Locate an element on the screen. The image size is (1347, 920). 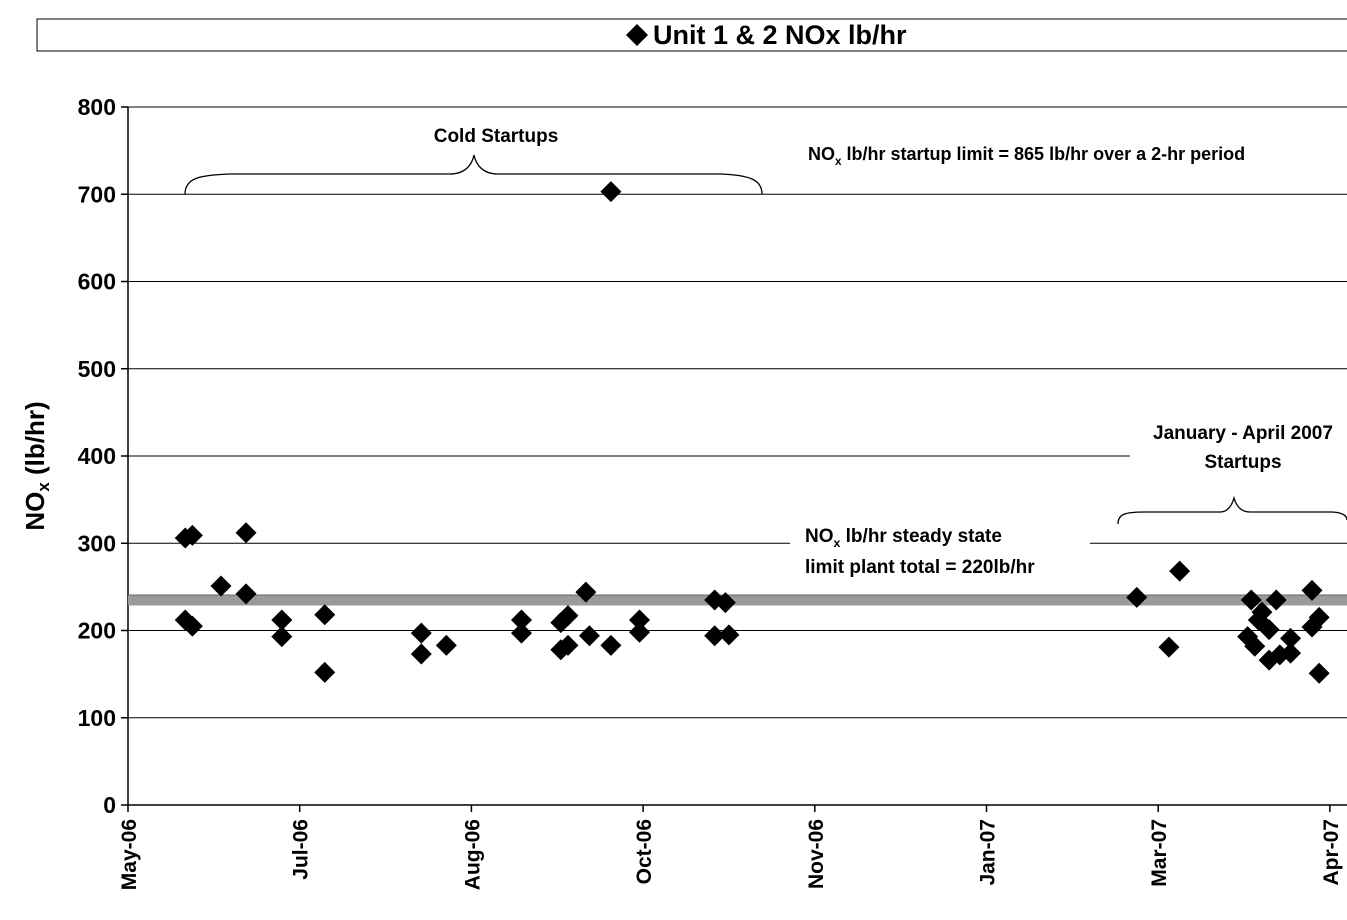
annotation: Startups is located at coordinates (1242, 462).